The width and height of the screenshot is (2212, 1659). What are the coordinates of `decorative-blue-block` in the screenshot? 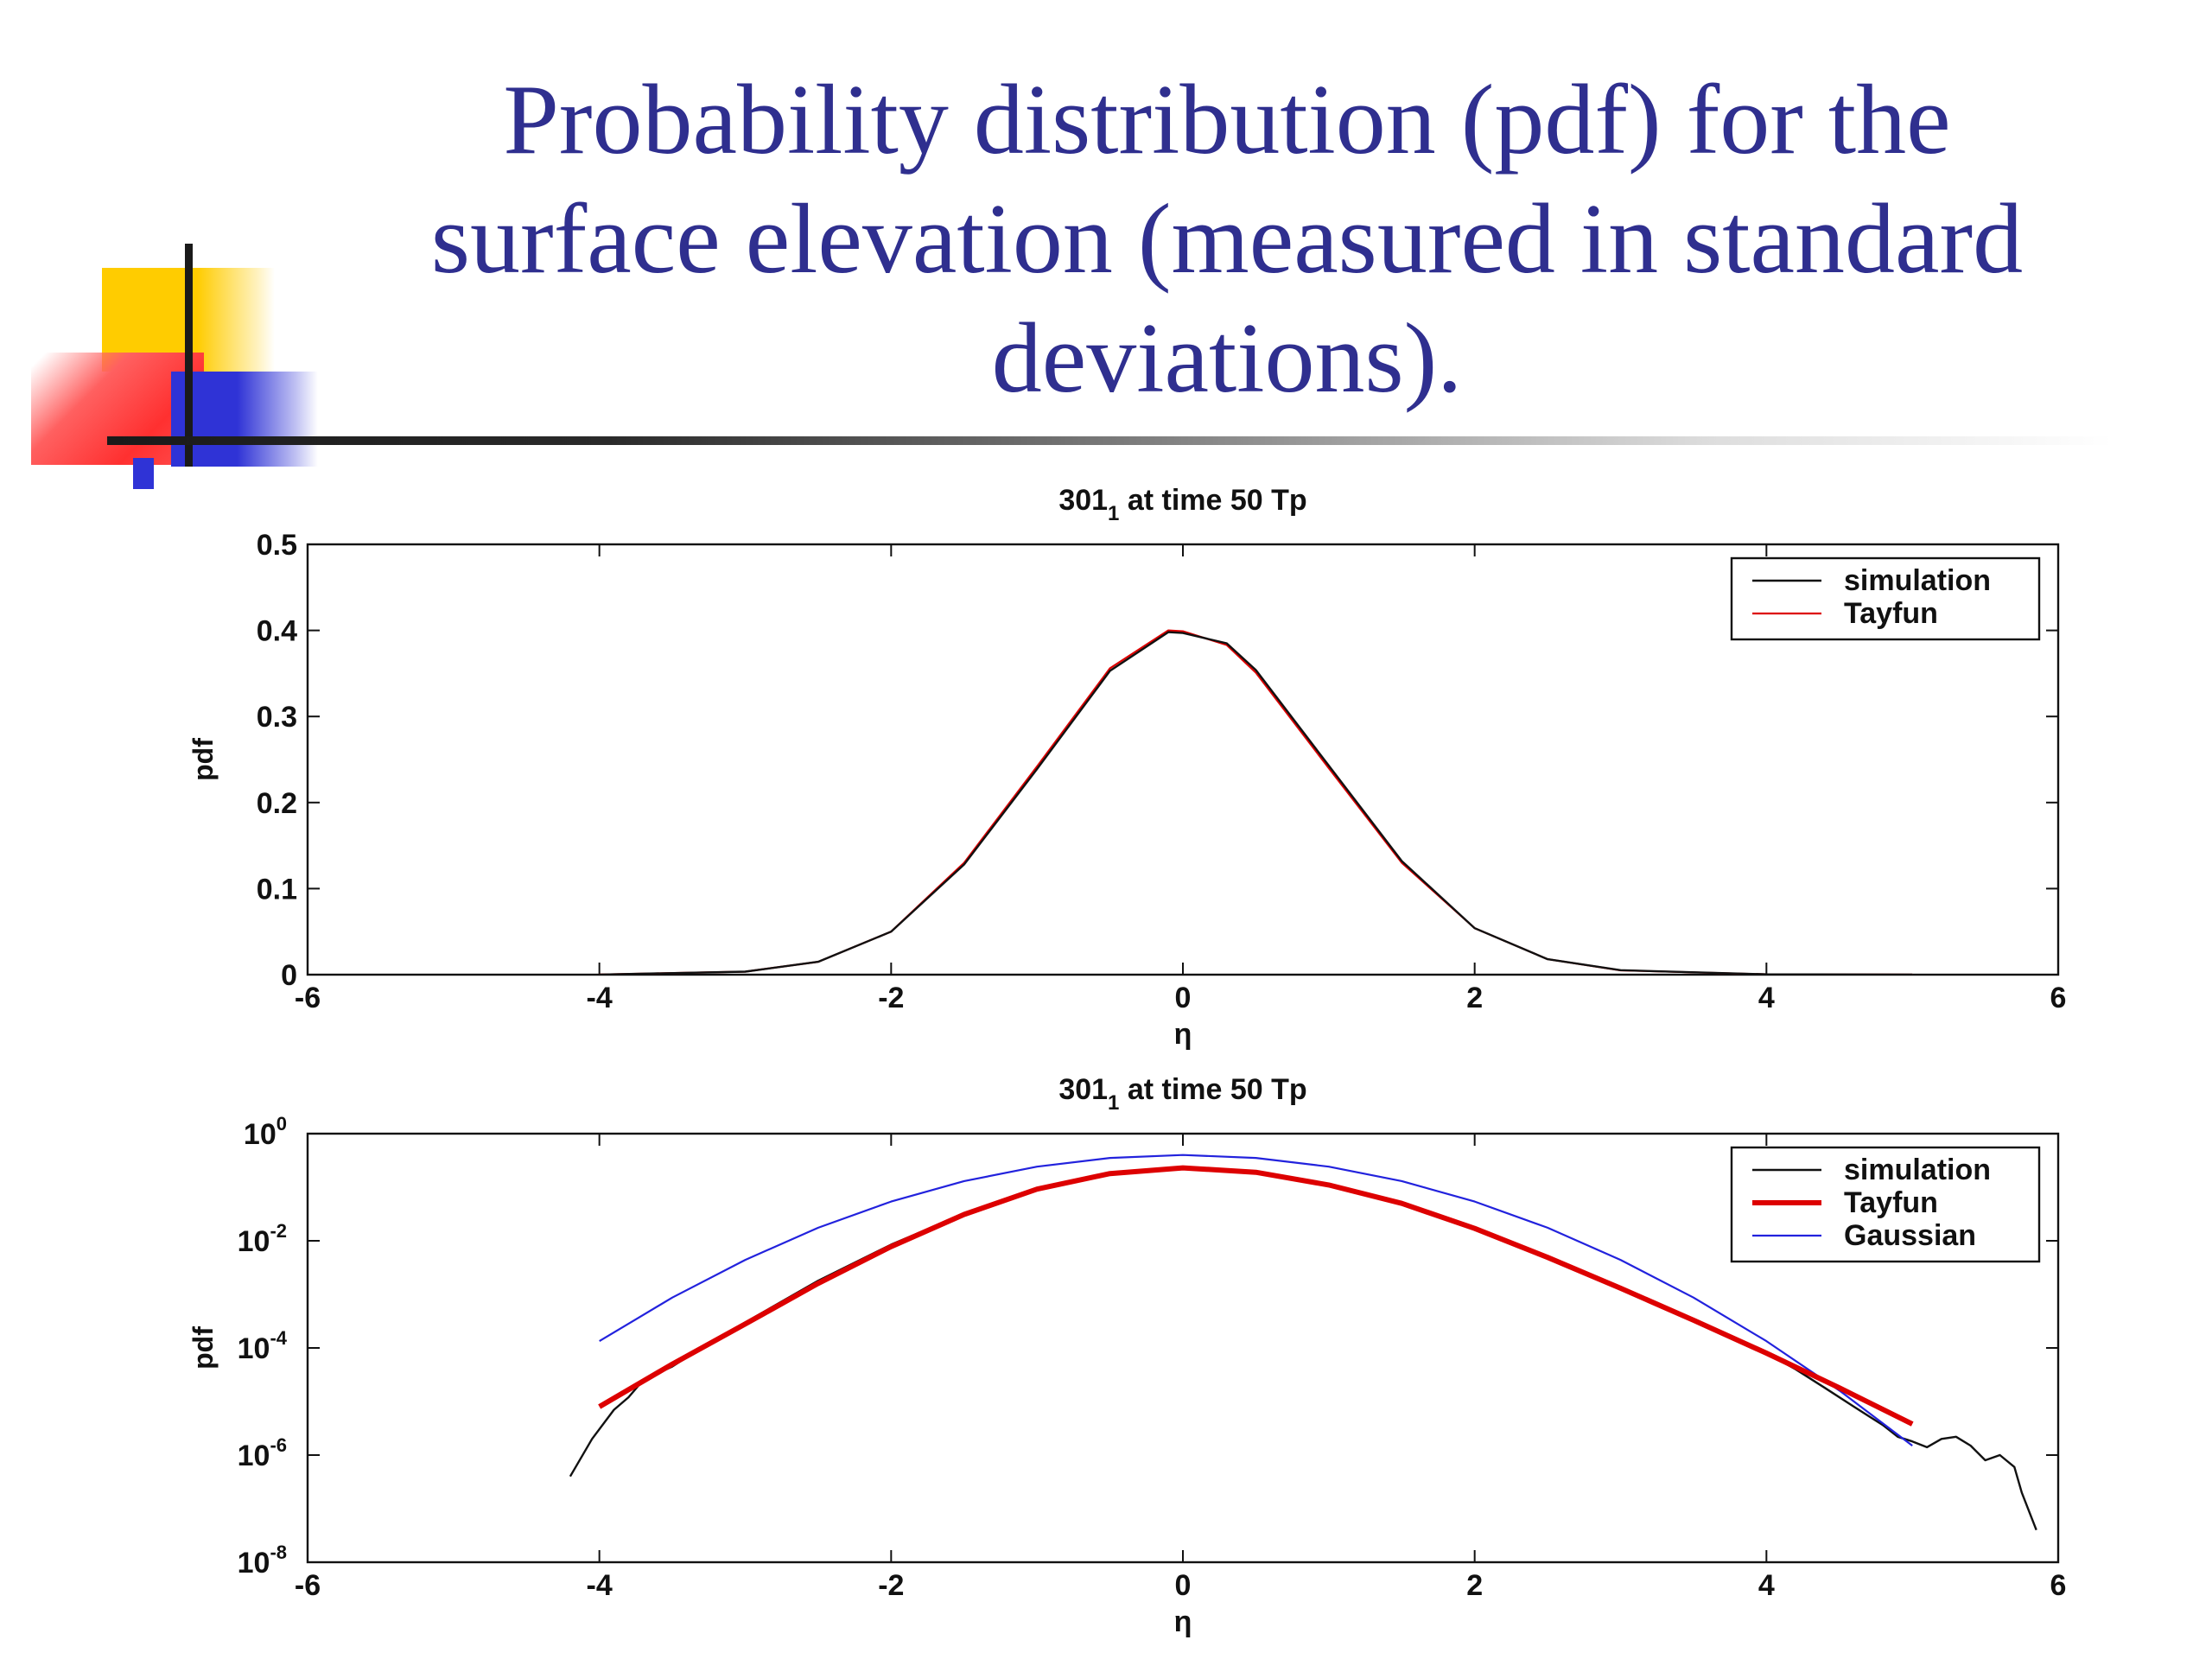 It's located at (143, 473).